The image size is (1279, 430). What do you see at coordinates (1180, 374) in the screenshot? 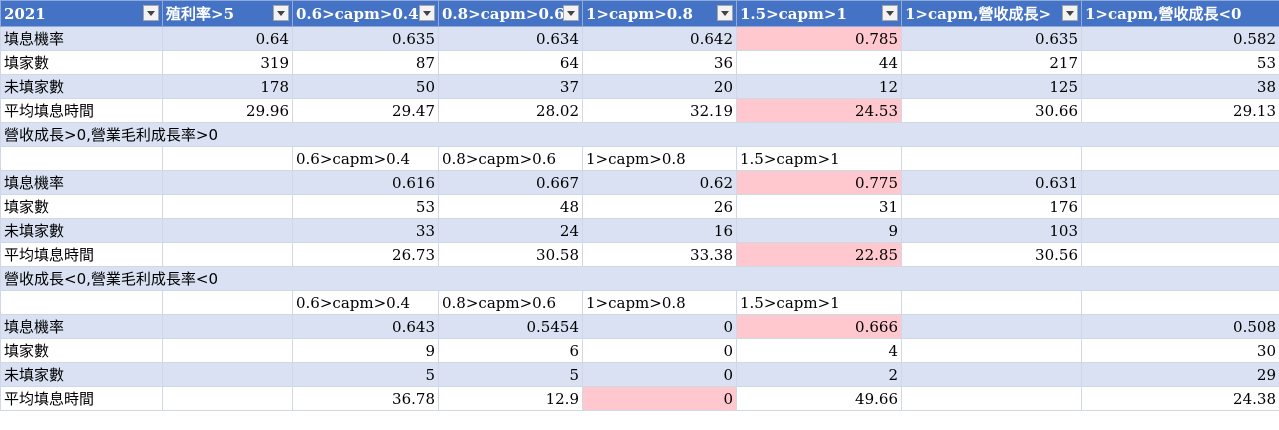
I see `cell: 29` at bounding box center [1180, 374].